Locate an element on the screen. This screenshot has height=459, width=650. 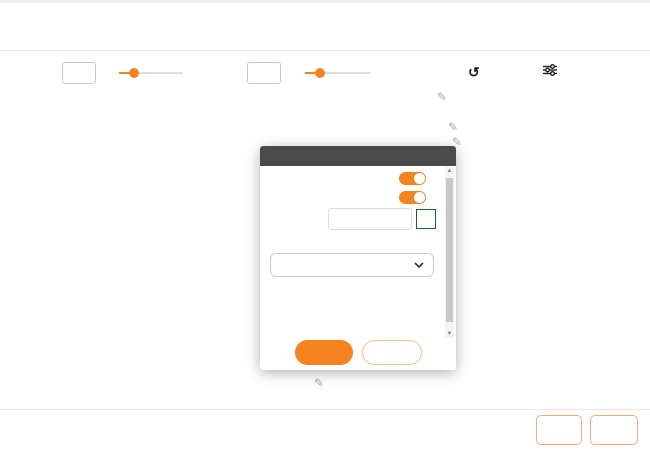
save-button is located at coordinates (559, 430).